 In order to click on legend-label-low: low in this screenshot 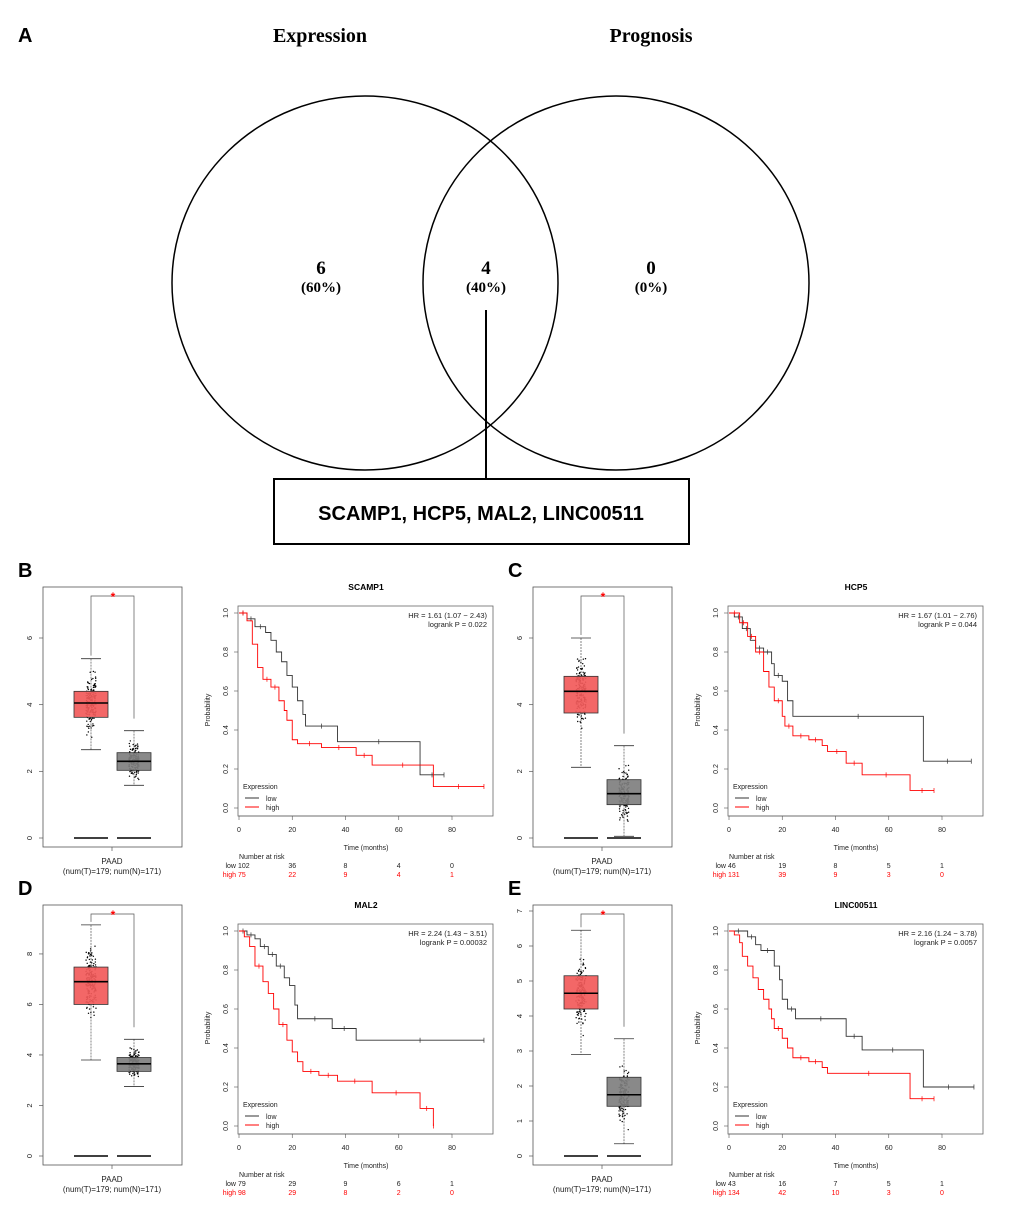, I will do `click(761, 1117)`.